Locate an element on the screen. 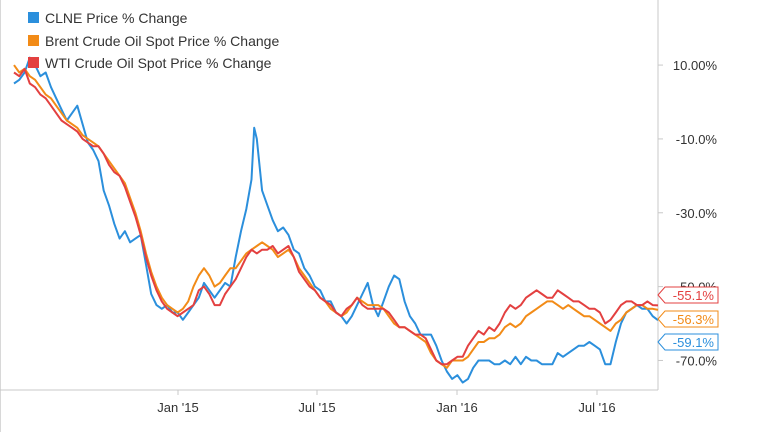  y-tick-label: -10.0% is located at coordinates (697, 139).